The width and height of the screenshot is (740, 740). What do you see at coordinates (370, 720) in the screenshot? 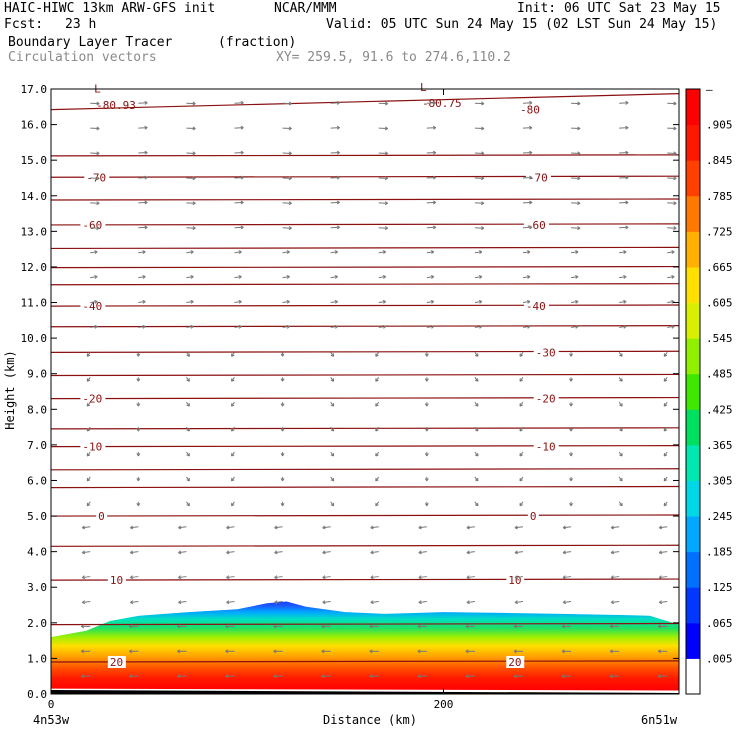
I see `x-axis-label: Distance (km)` at bounding box center [370, 720].